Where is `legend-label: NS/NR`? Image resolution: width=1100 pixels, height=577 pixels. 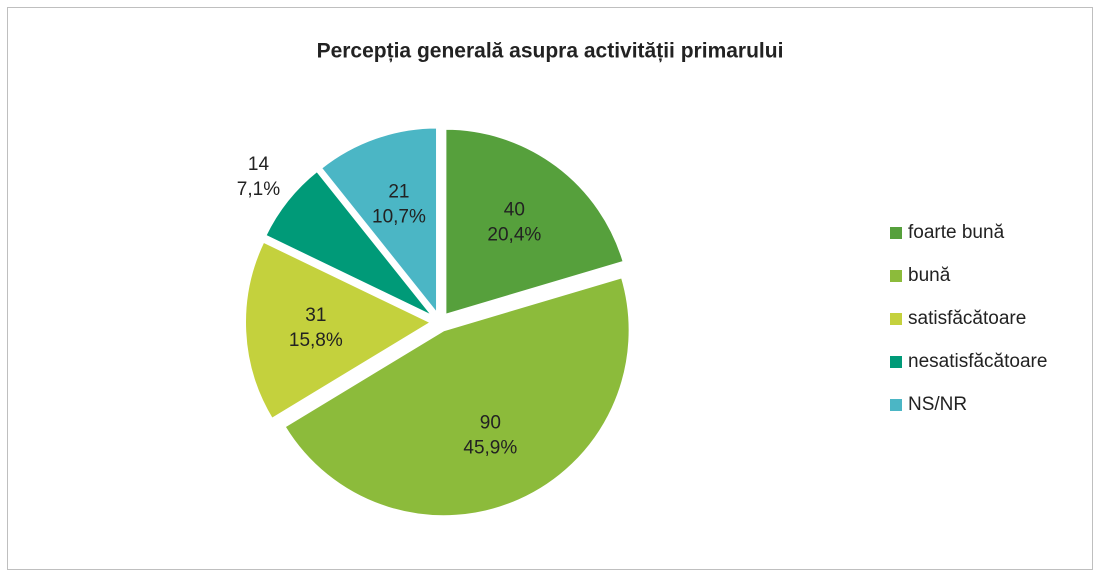 legend-label: NS/NR is located at coordinates (937, 404).